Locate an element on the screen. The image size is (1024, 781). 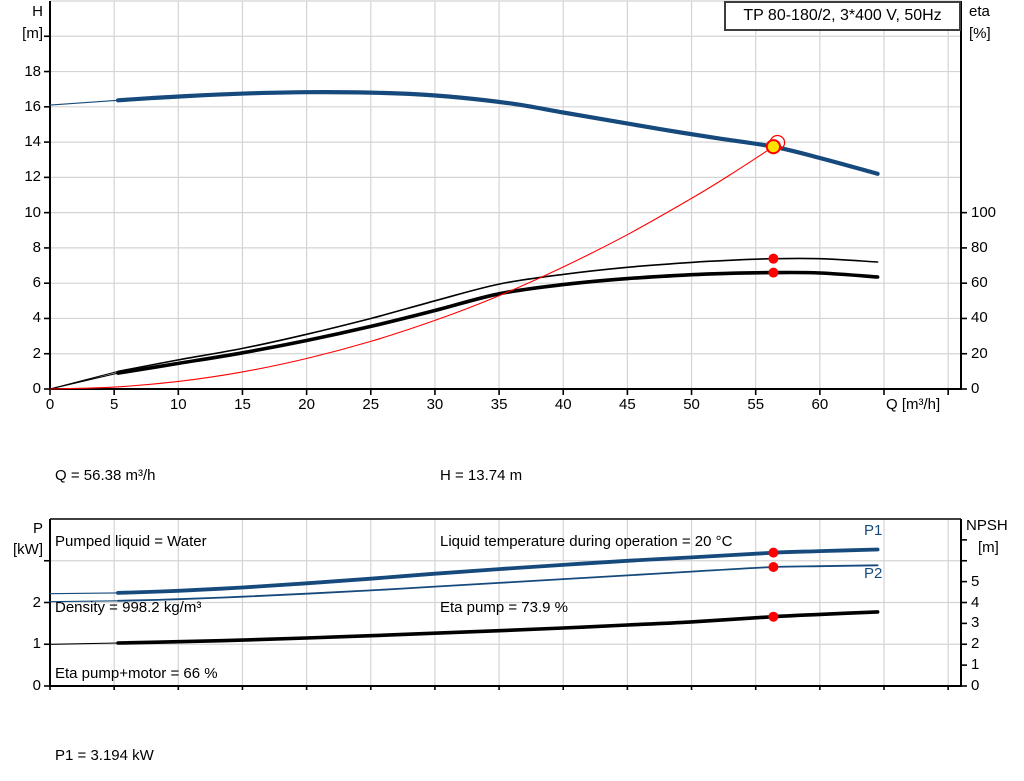
y-left-tick-label: 4 is located at coordinates (36, 318).